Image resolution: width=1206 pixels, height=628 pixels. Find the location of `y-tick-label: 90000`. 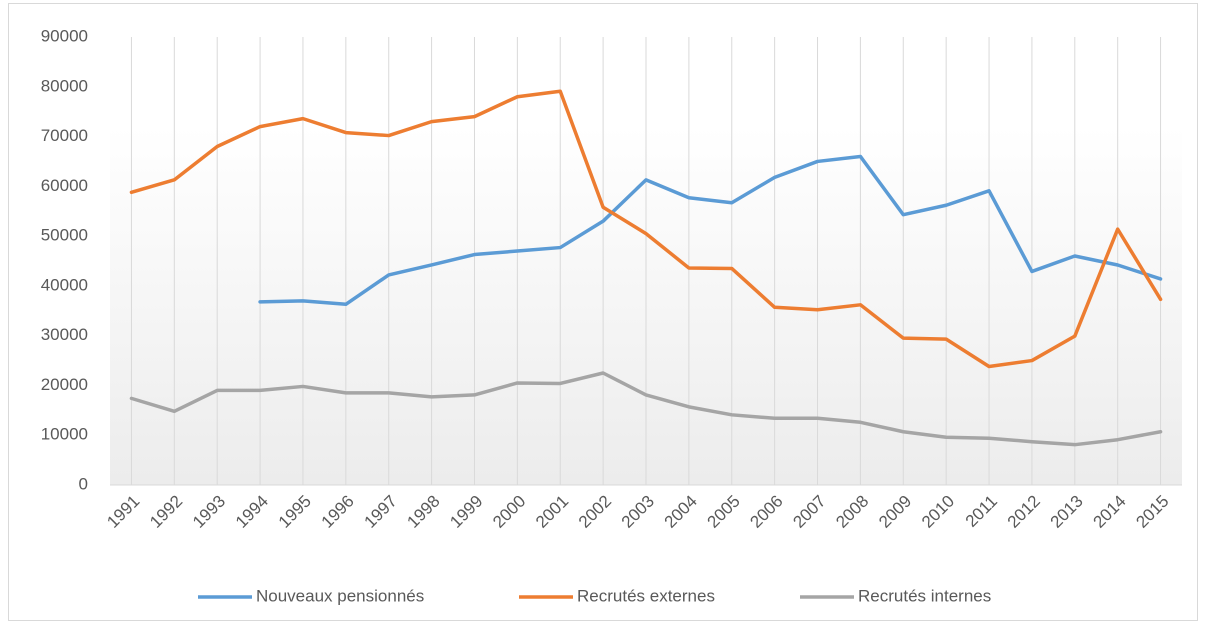

y-tick-label: 90000 is located at coordinates (64, 35).